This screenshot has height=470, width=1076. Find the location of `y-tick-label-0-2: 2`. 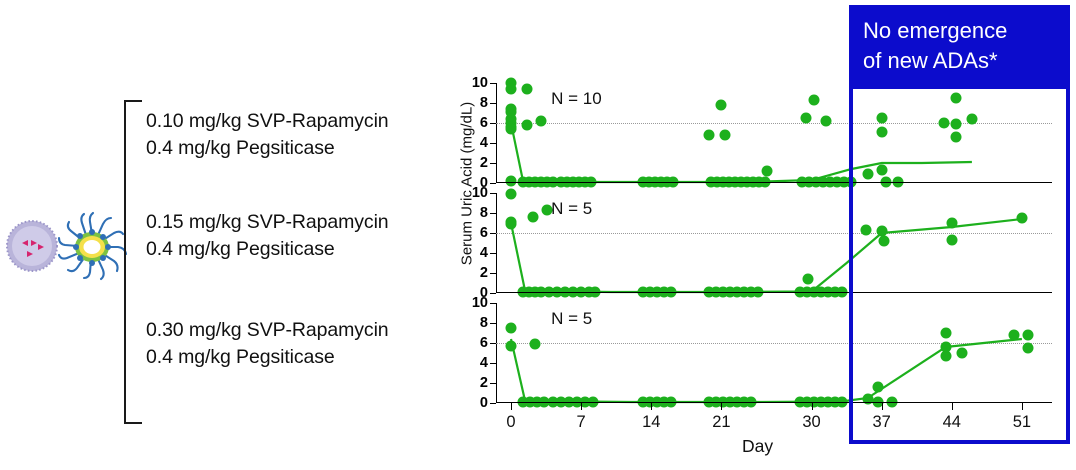

y-tick-label-0-2: 2 is located at coordinates (483, 163).